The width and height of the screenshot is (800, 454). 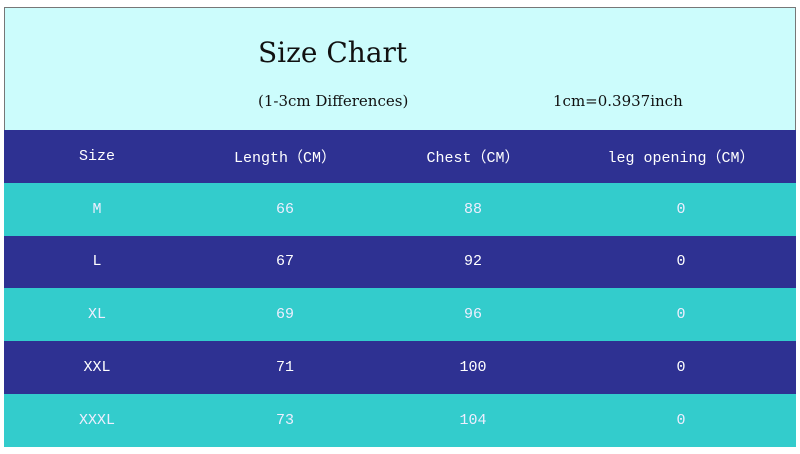 I want to click on table-row: M 66 88 0, so click(x=400, y=209).